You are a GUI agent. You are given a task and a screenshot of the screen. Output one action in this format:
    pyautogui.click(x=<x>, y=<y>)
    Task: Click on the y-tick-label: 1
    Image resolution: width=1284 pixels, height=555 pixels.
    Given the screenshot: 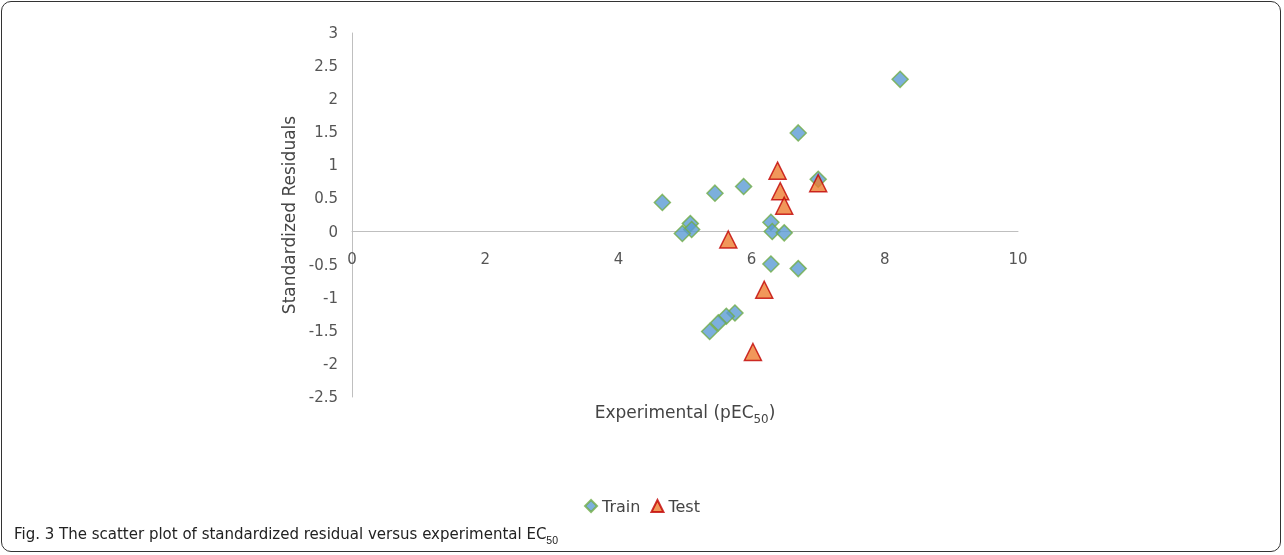 What is the action you would take?
    pyautogui.click(x=333, y=165)
    